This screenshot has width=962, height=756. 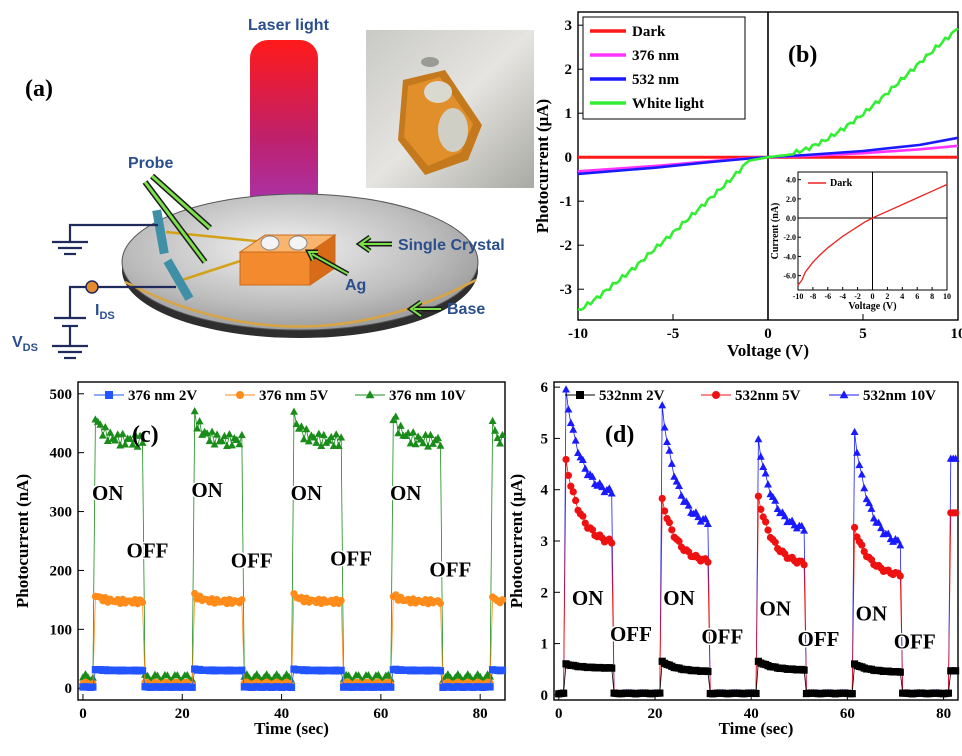 I want to click on inset-x-tick-label: 10, so click(x=947, y=296).